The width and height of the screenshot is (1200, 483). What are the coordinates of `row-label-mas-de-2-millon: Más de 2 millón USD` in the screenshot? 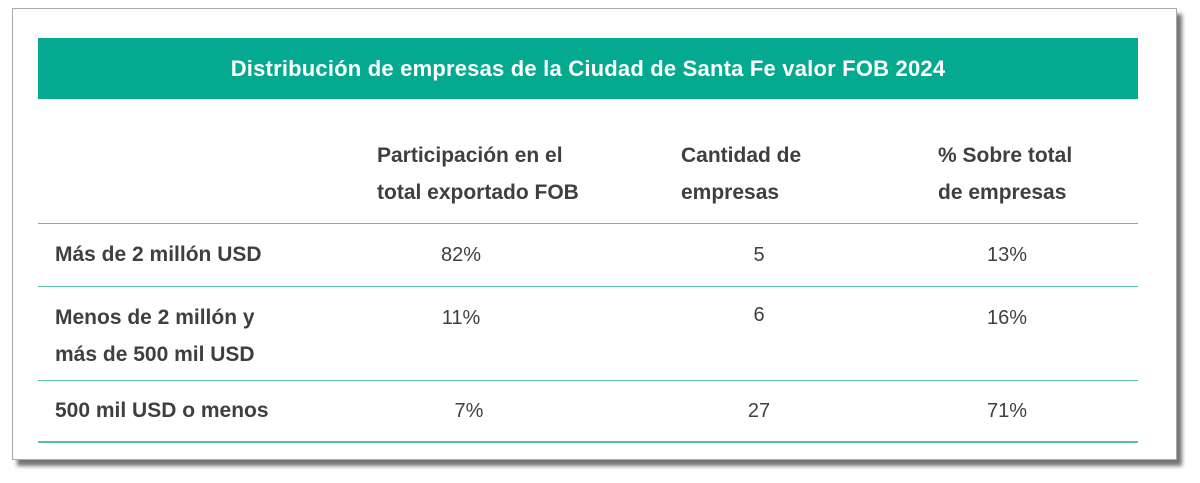 It's located at (158, 254).